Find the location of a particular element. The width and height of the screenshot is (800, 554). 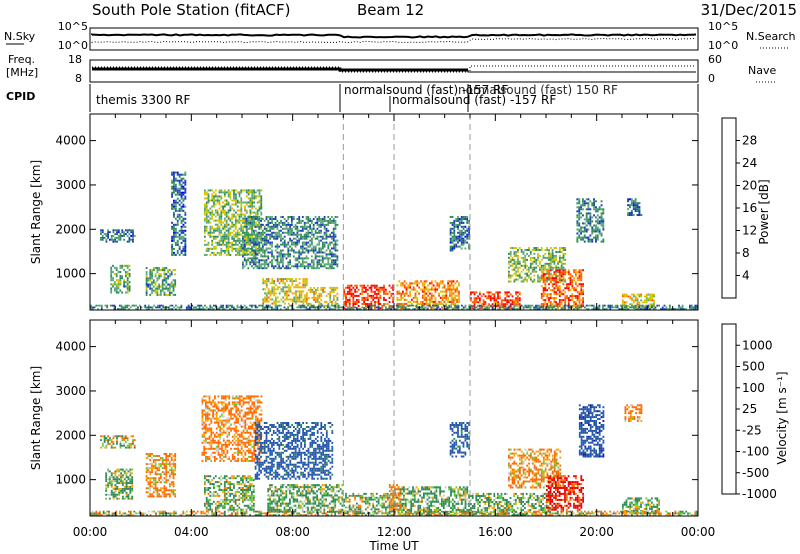

freq-label-bottom: [MHz] is located at coordinates (22, 72).